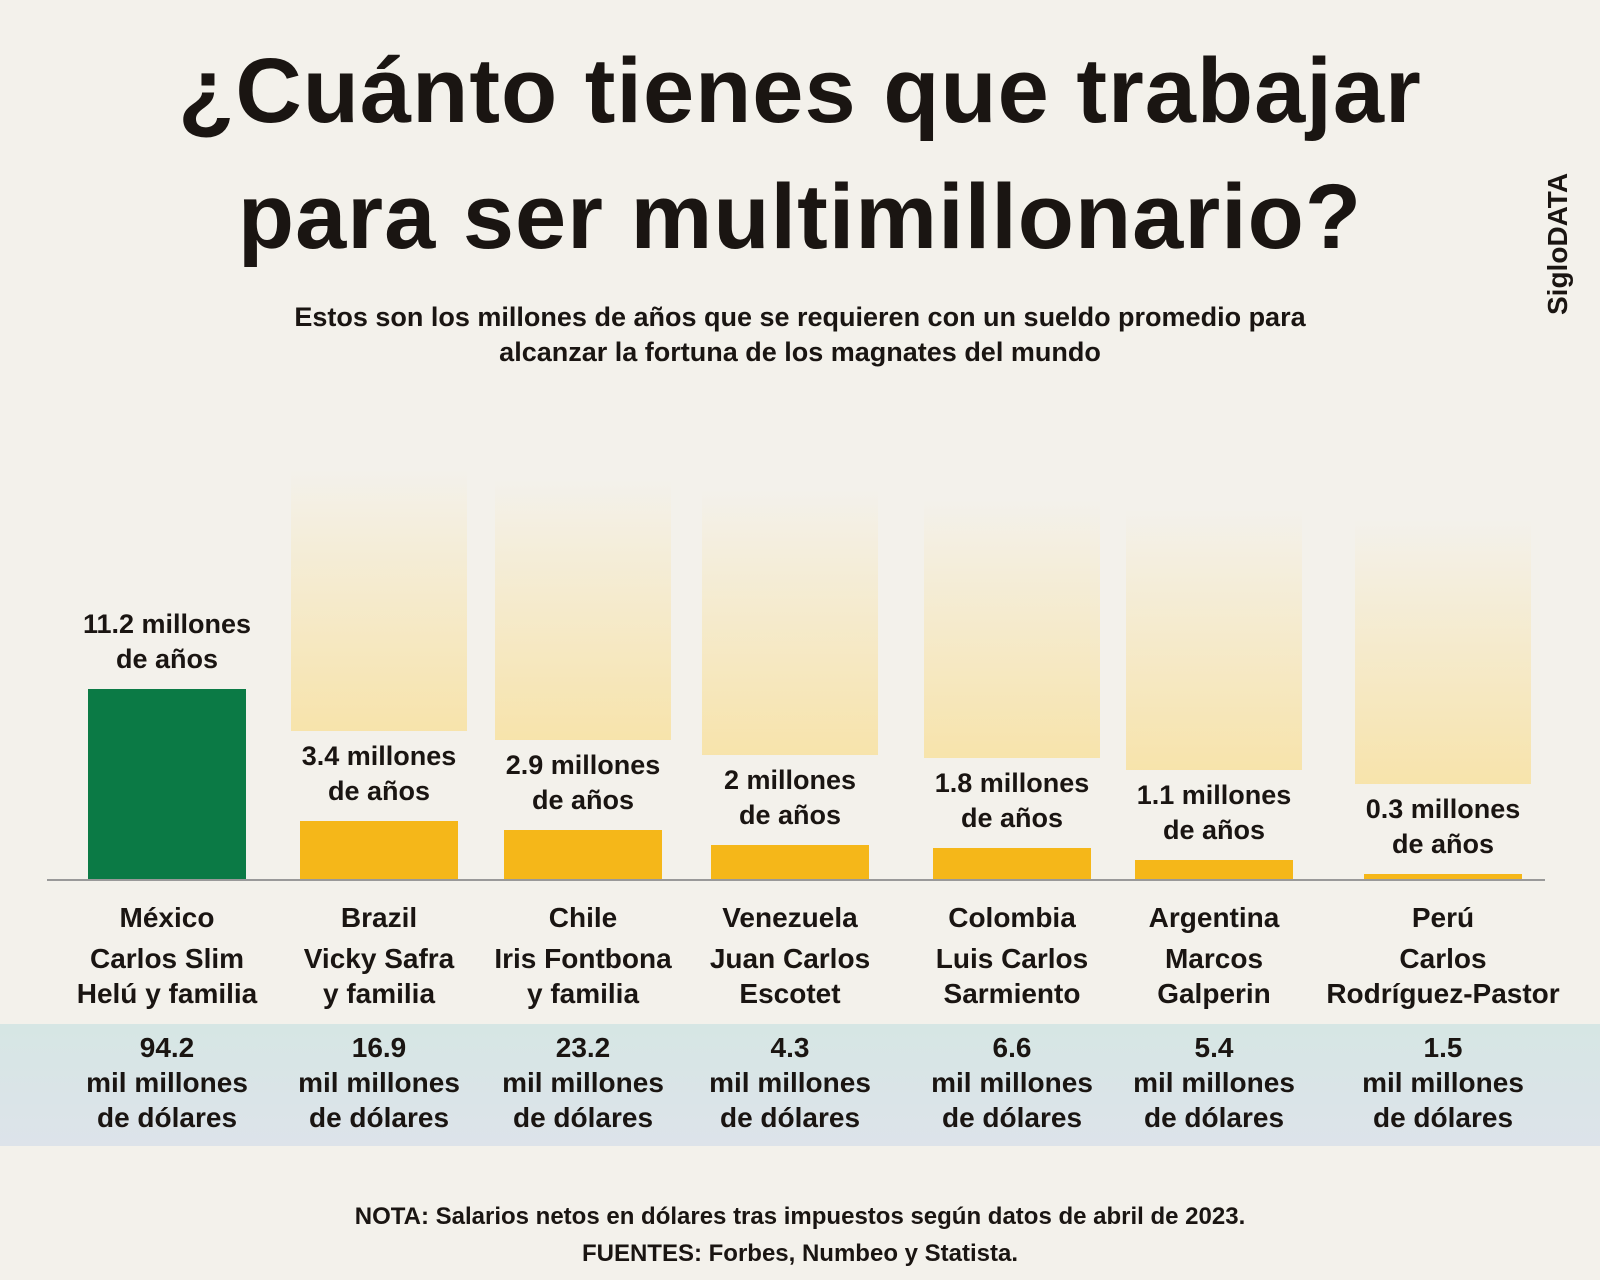  I want to click on fortune-value: 23.2, so click(583, 1047).